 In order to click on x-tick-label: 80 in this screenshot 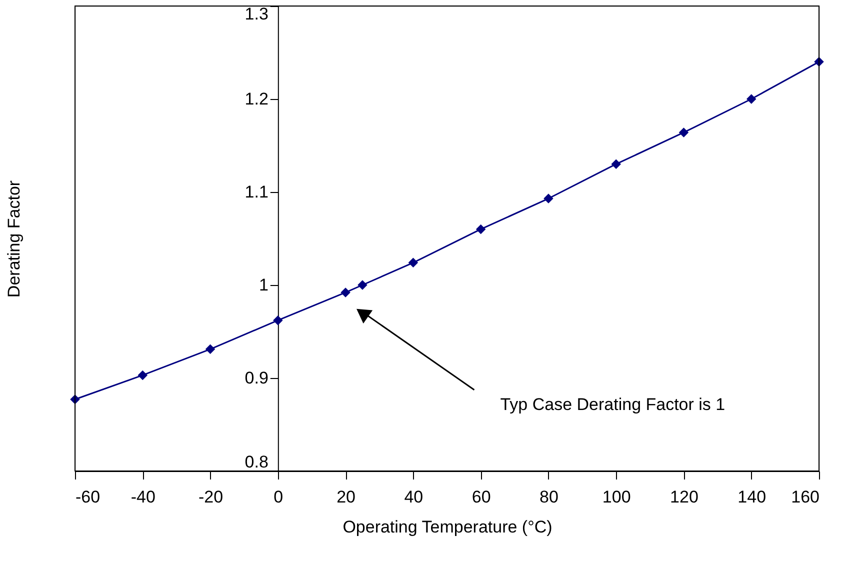, I will do `click(548, 497)`.